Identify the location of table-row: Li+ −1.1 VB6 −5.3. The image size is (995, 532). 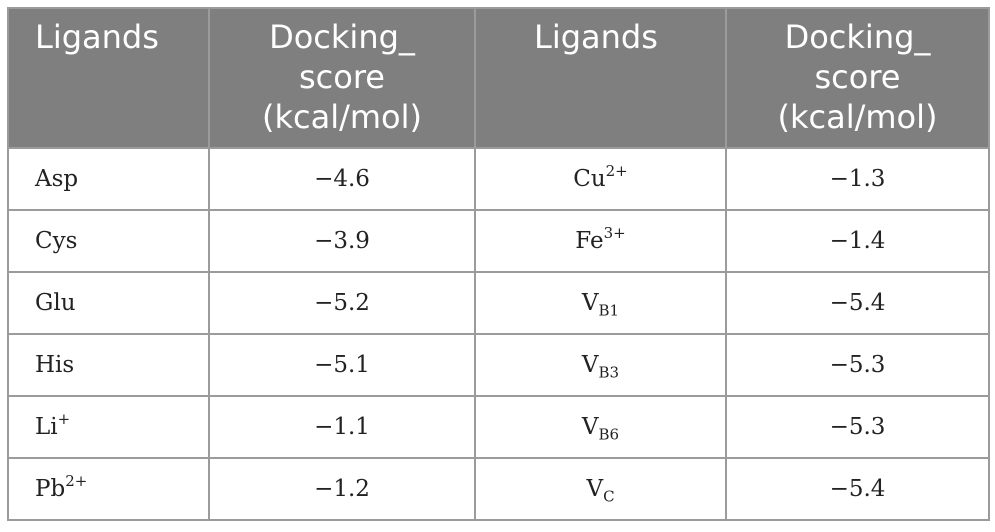
(498, 427).